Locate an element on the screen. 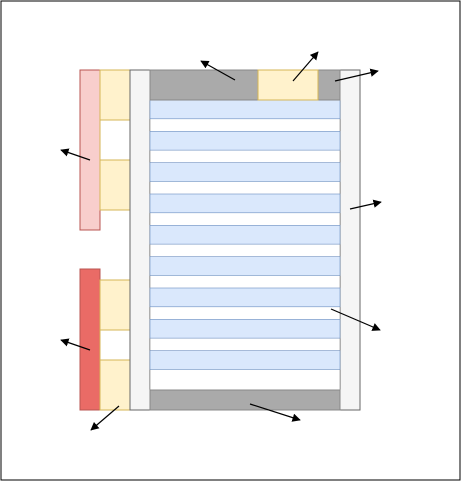 This screenshot has height=482, width=462. pink-side-block is located at coordinates (90, 150).